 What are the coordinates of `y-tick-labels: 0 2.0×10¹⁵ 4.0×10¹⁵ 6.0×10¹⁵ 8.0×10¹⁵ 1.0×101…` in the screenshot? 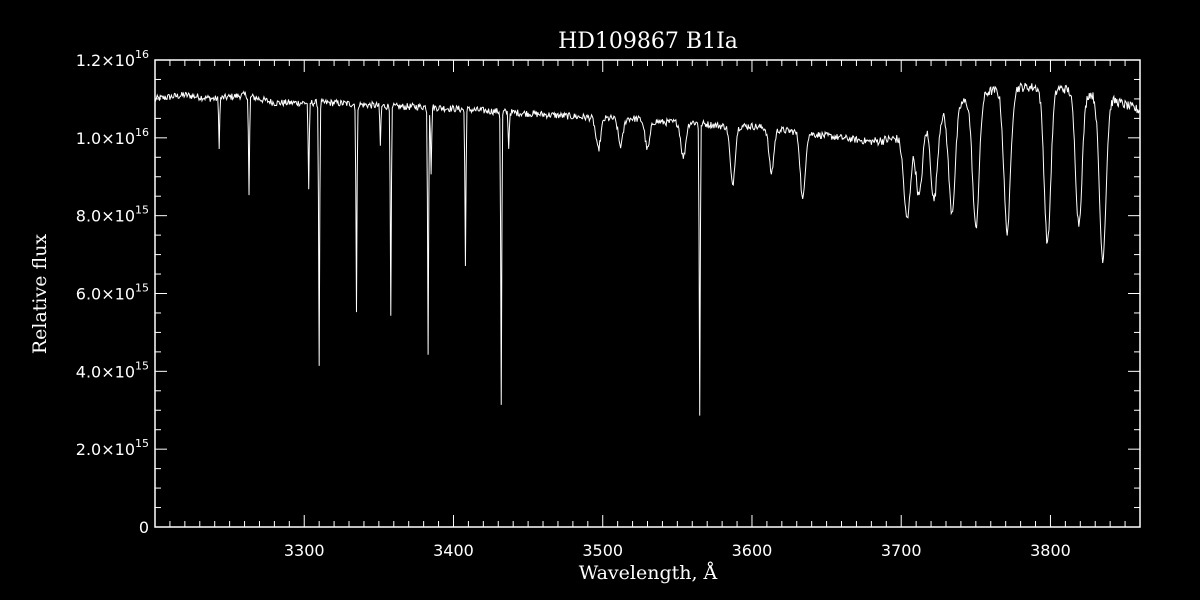 It's located at (112, 292).